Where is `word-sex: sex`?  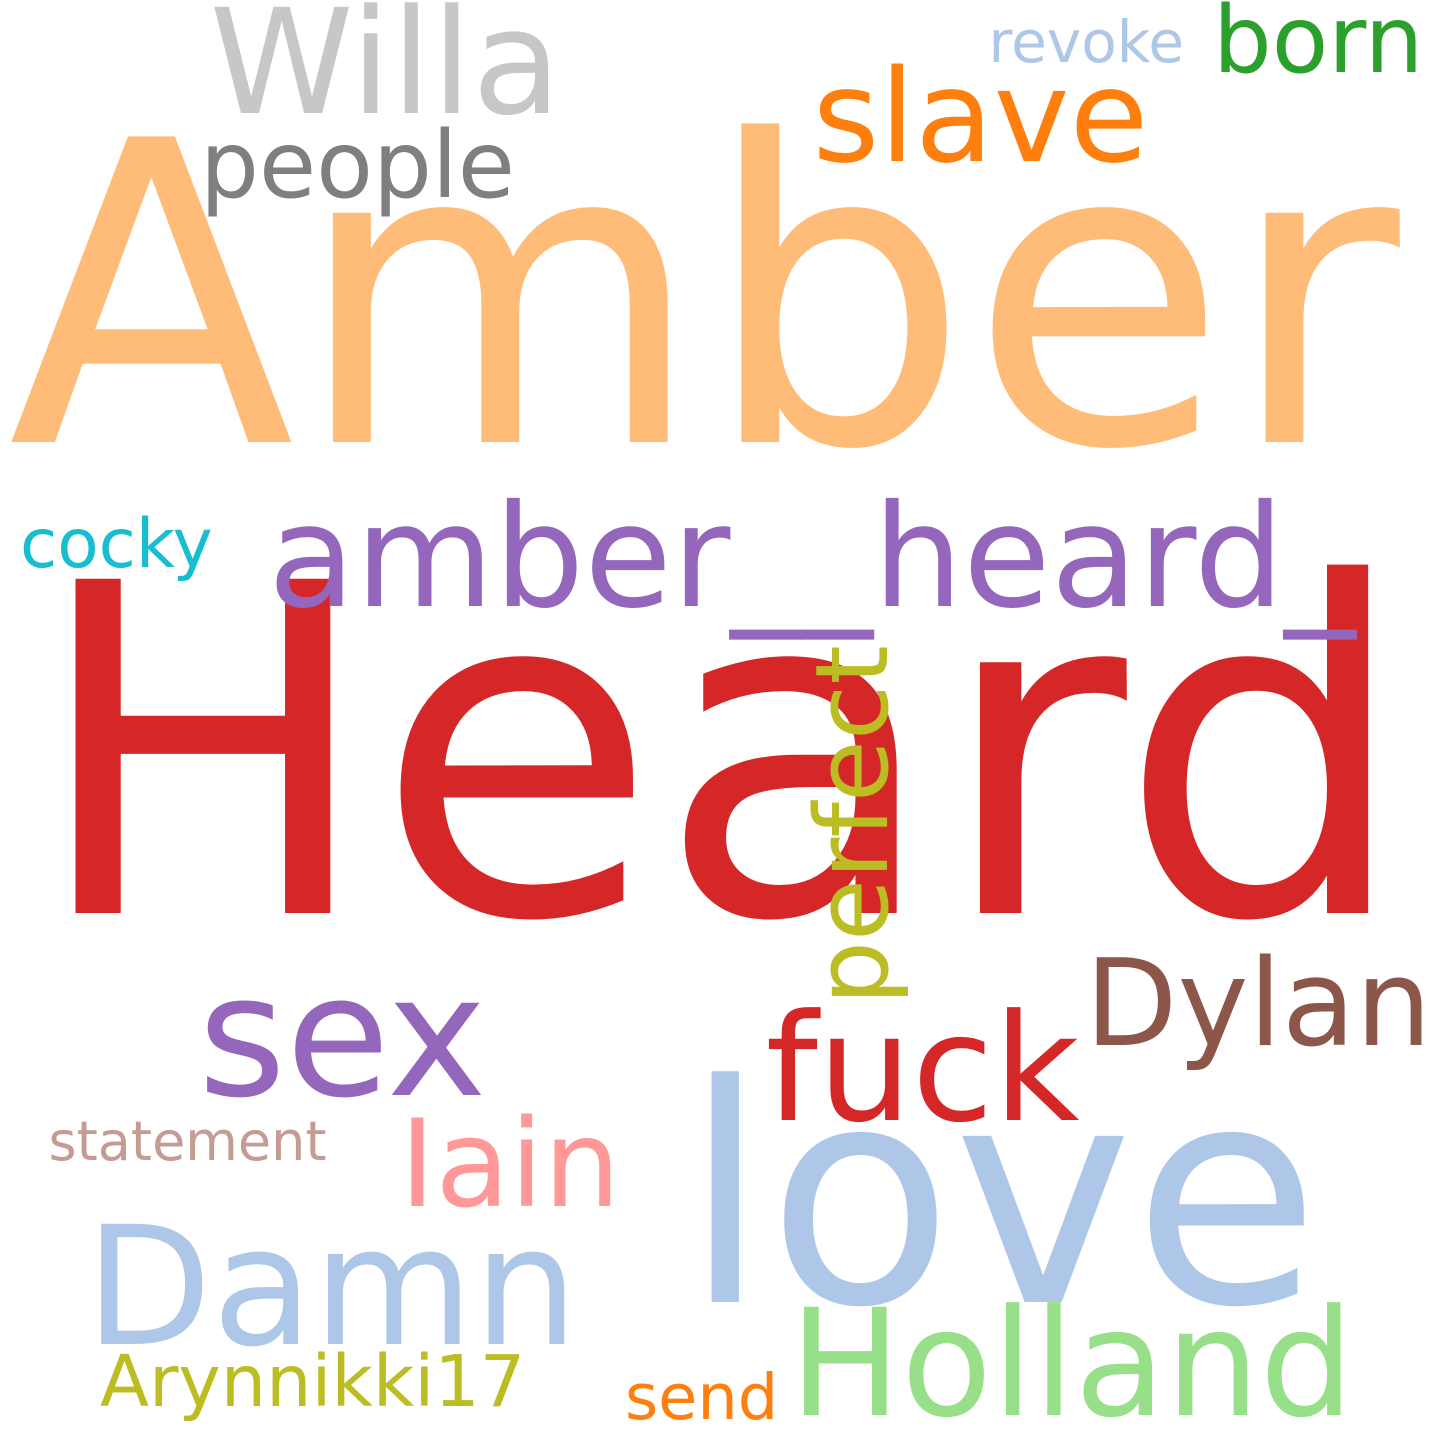 word-sex: sex is located at coordinates (342, 1036).